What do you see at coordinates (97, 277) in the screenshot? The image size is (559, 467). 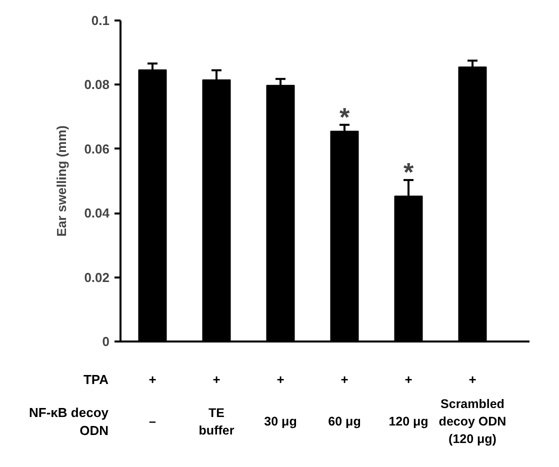 I see `y-tick-label: 0.02` at bounding box center [97, 277].